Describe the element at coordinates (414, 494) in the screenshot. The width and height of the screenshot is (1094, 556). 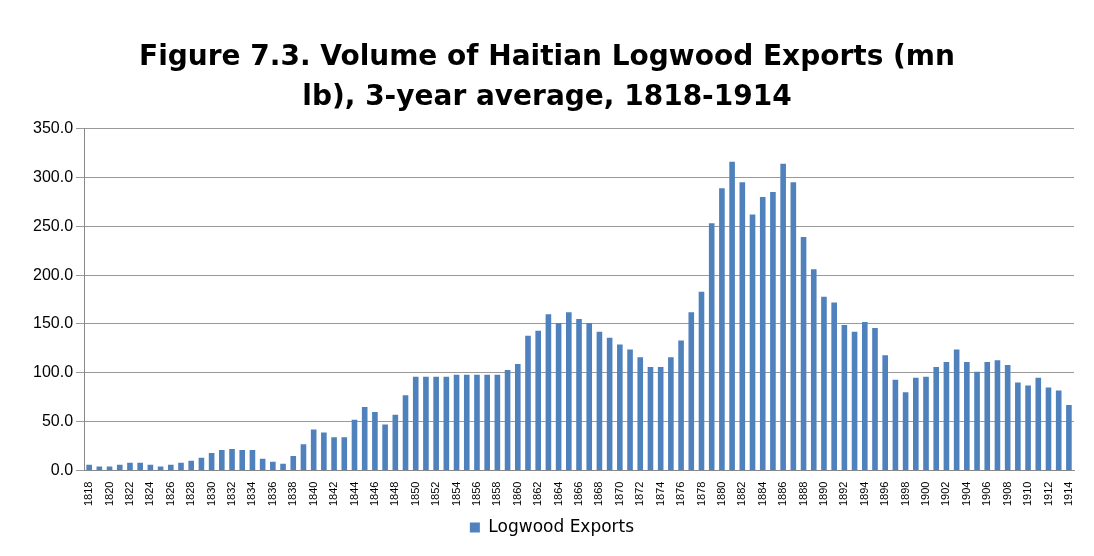
I see `x-tick-label: 1850` at that location.